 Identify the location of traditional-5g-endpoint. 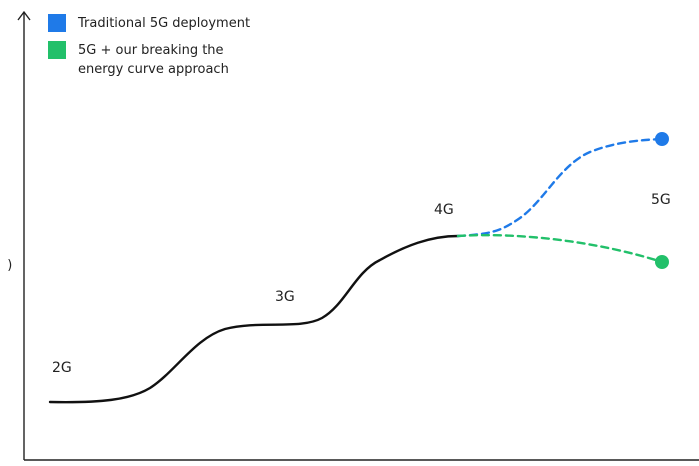
(662, 139).